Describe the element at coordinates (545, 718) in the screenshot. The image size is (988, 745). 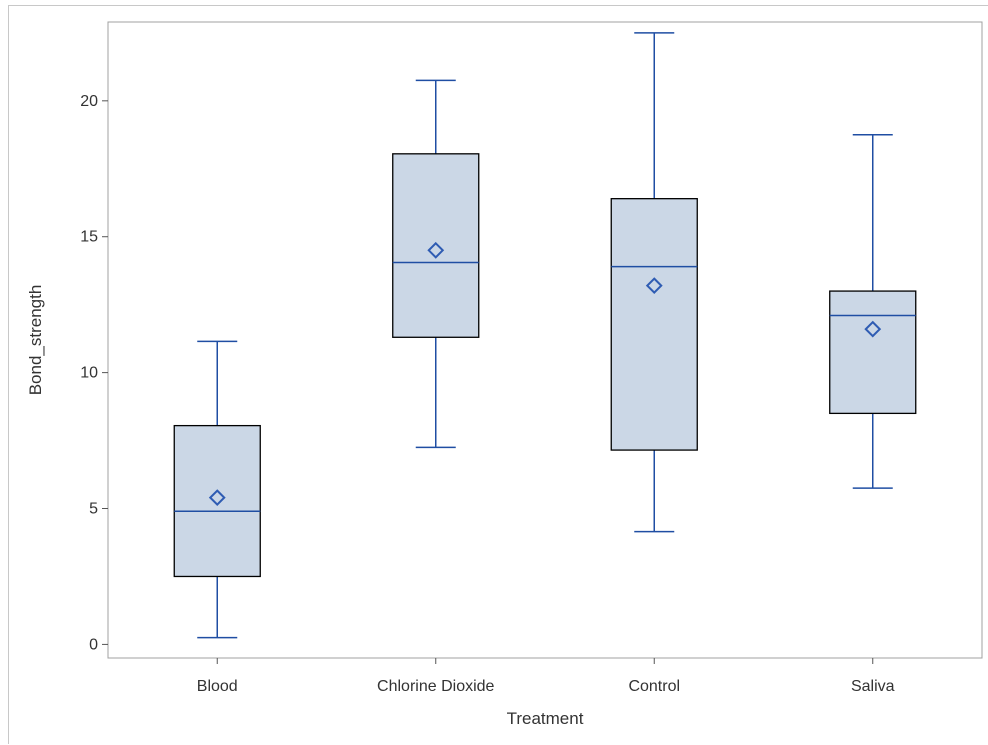
I see `x-axis-title: Treatment` at that location.